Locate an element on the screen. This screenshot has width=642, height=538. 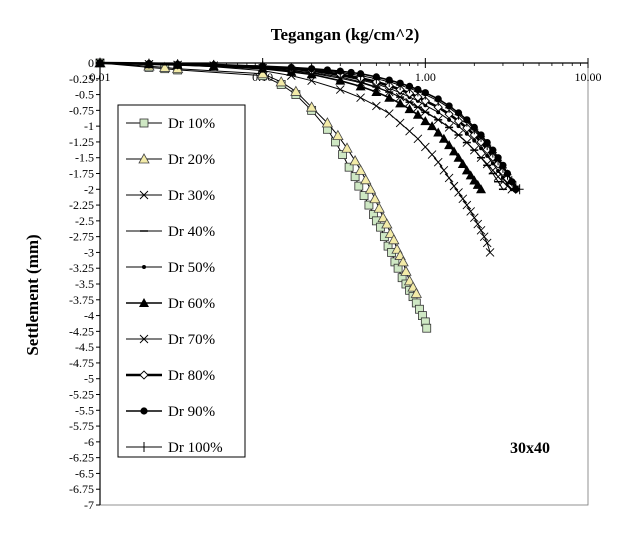
legend-item-dr-100: Dr 100% is located at coordinates (174, 448).